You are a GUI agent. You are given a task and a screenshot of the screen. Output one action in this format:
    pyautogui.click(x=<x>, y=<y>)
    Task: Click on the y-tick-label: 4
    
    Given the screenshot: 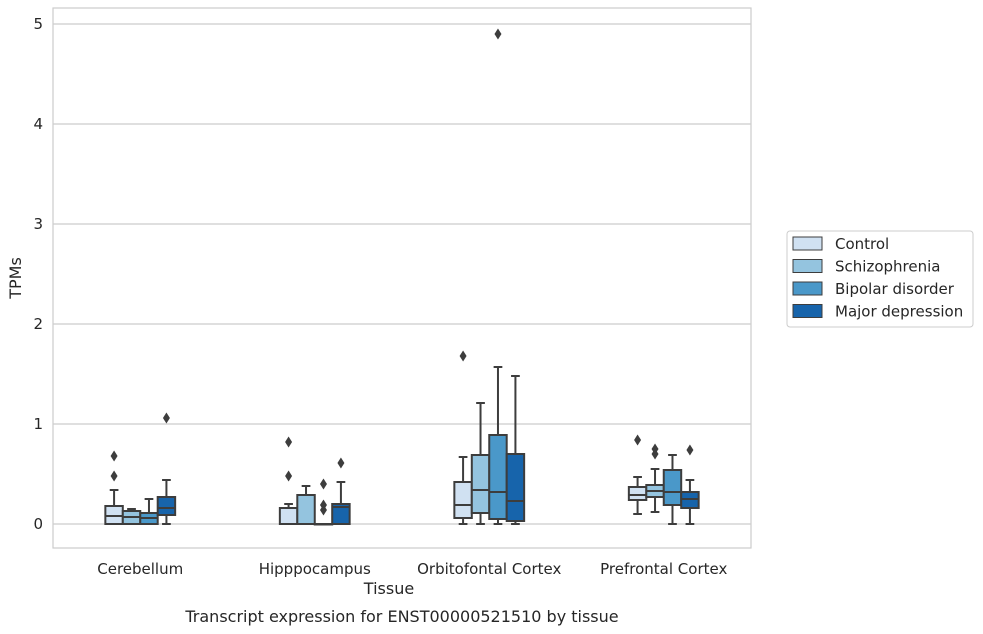 What is the action you would take?
    pyautogui.click(x=38, y=124)
    